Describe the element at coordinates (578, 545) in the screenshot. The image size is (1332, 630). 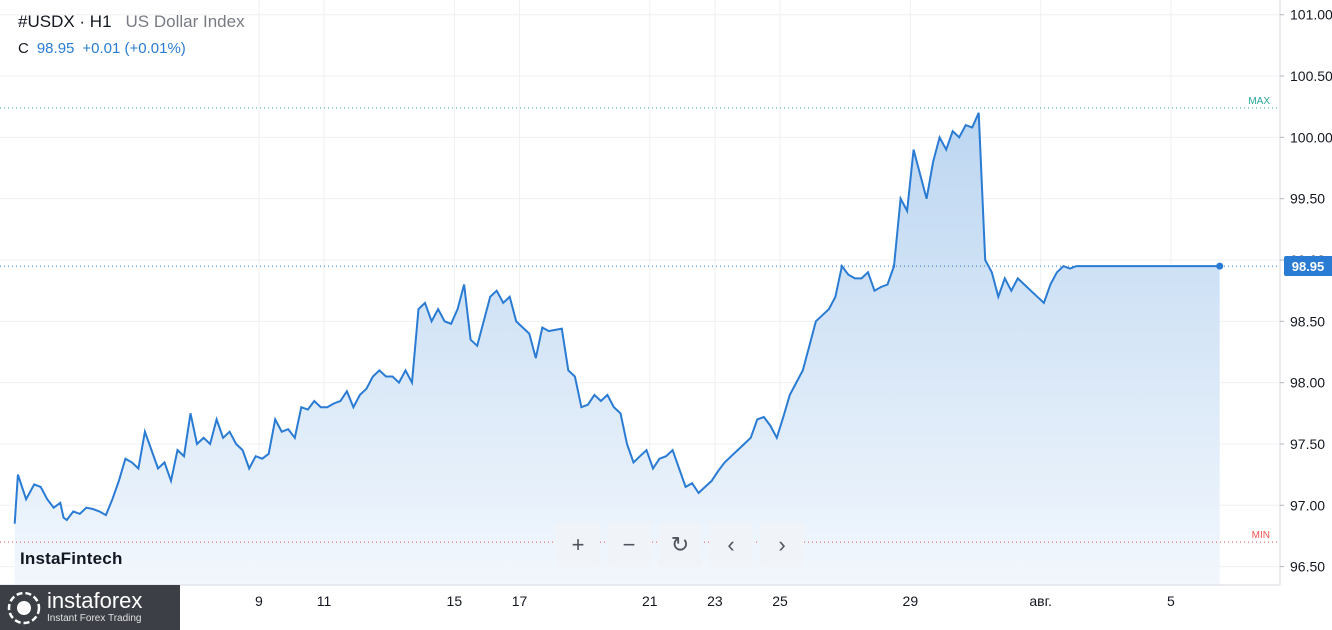
I see `zoom-in-button: +` at that location.